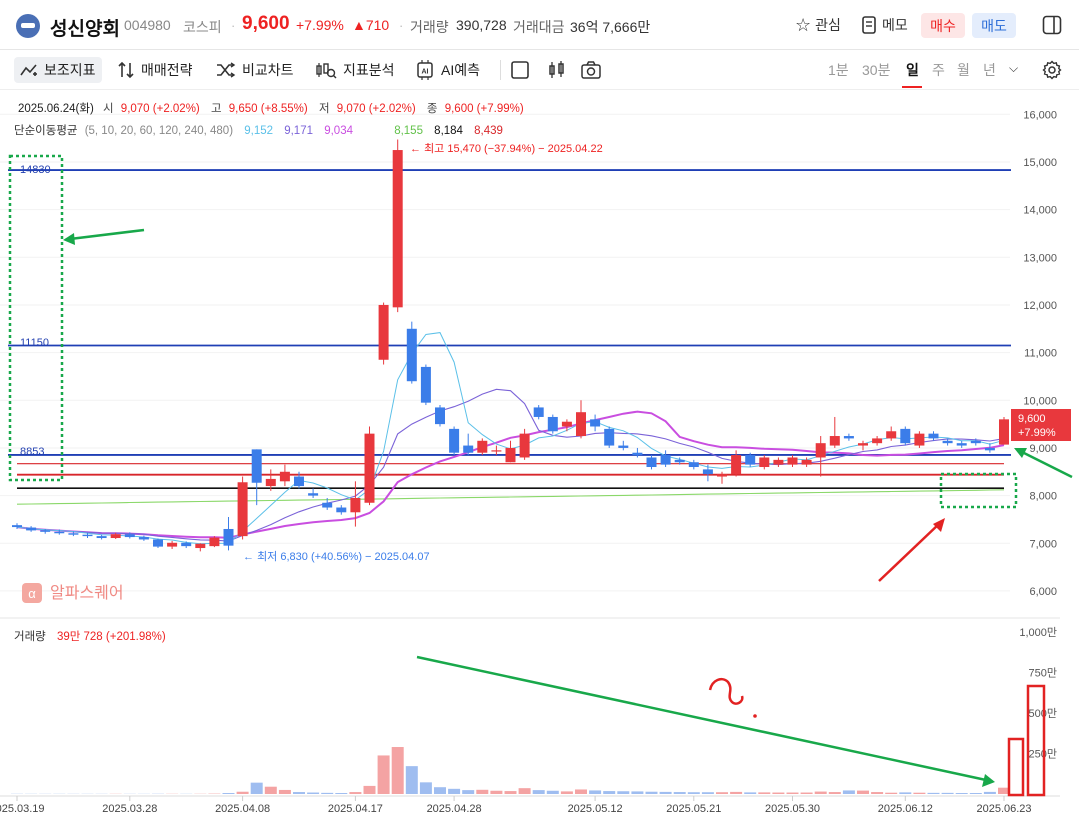  What do you see at coordinates (1040, 163) in the screenshot?
I see `y-tick-label: 15,000` at bounding box center [1040, 163].